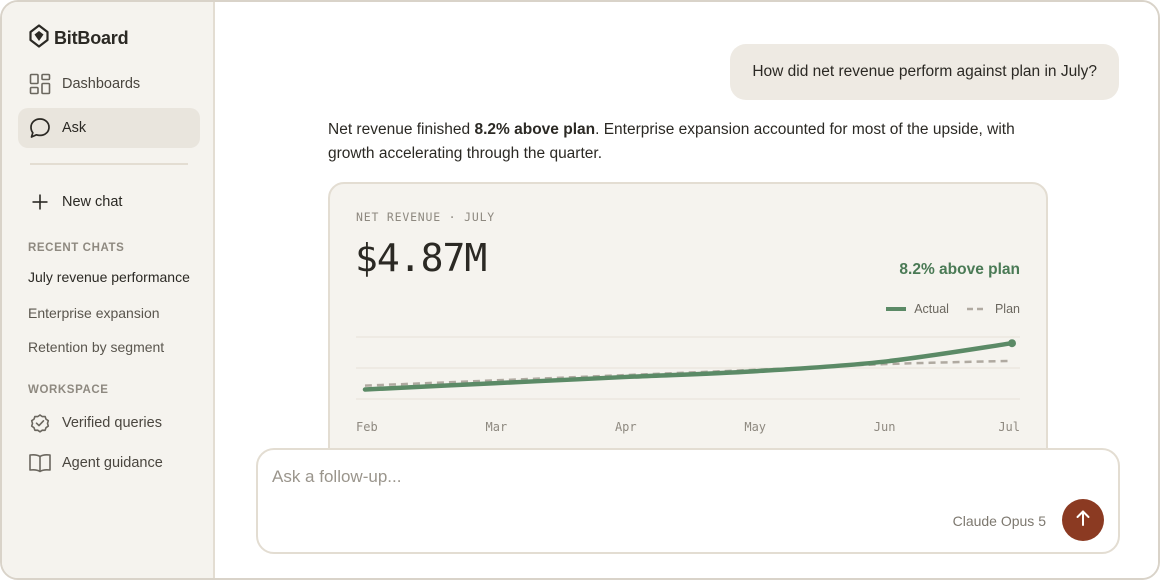 The height and width of the screenshot is (580, 1160). What do you see at coordinates (535, 129) in the screenshot?
I see `answer-highlight: 8.2% above plan` at bounding box center [535, 129].